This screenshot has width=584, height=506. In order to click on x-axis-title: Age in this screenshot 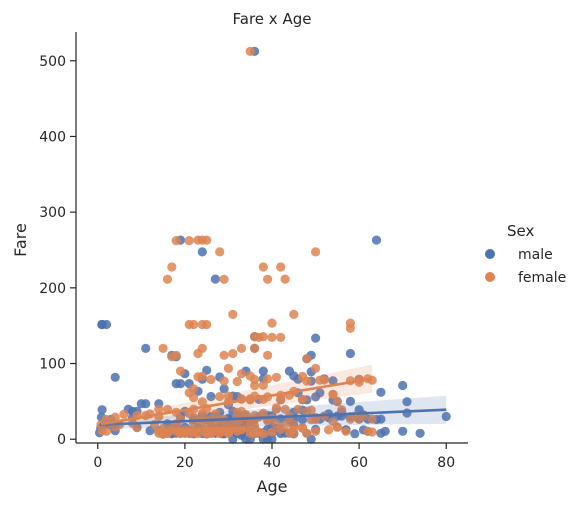, I will do `click(272, 486)`.